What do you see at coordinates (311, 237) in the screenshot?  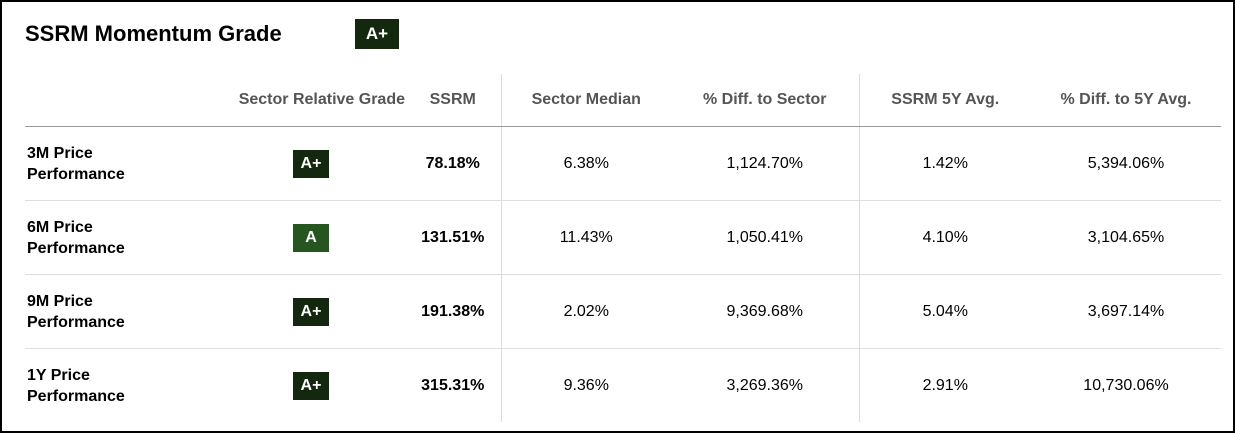 I see `grade-badge: A` at bounding box center [311, 237].